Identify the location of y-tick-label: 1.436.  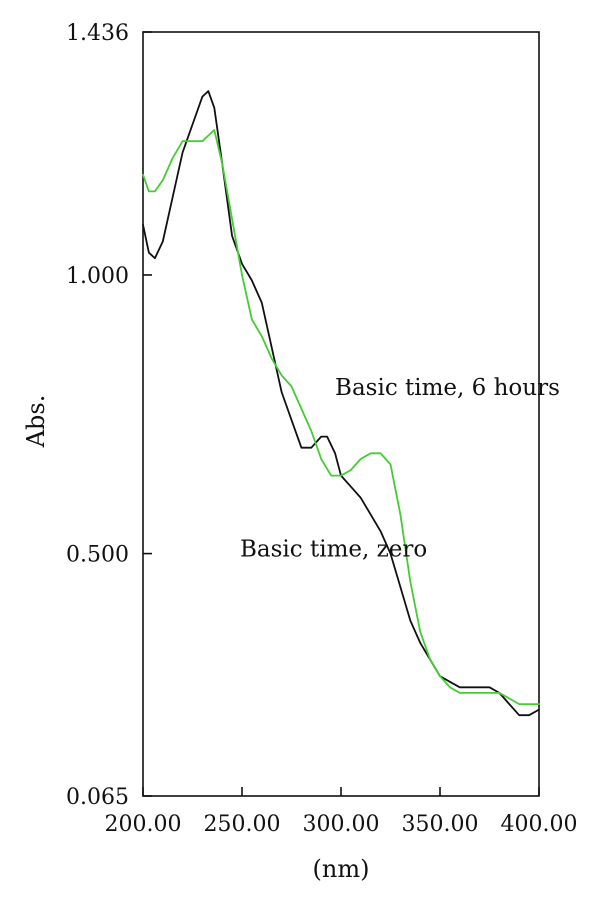
(97, 33).